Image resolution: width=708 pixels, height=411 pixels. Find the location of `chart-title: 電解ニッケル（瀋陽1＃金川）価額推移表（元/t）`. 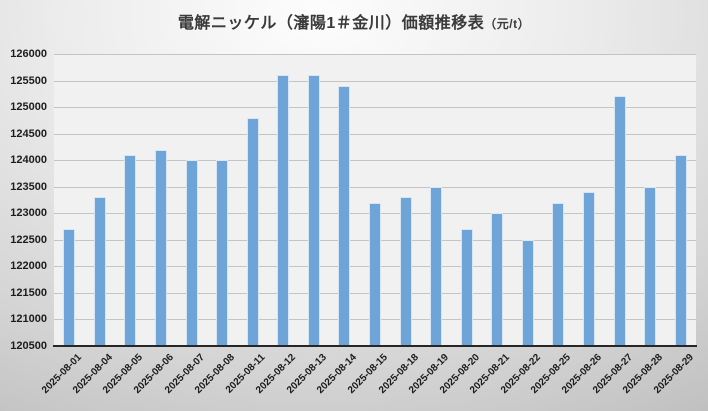

chart-title: 電解ニッケル（瀋陽1＃金川）価額推移表（元/t） is located at coordinates (354, 21).